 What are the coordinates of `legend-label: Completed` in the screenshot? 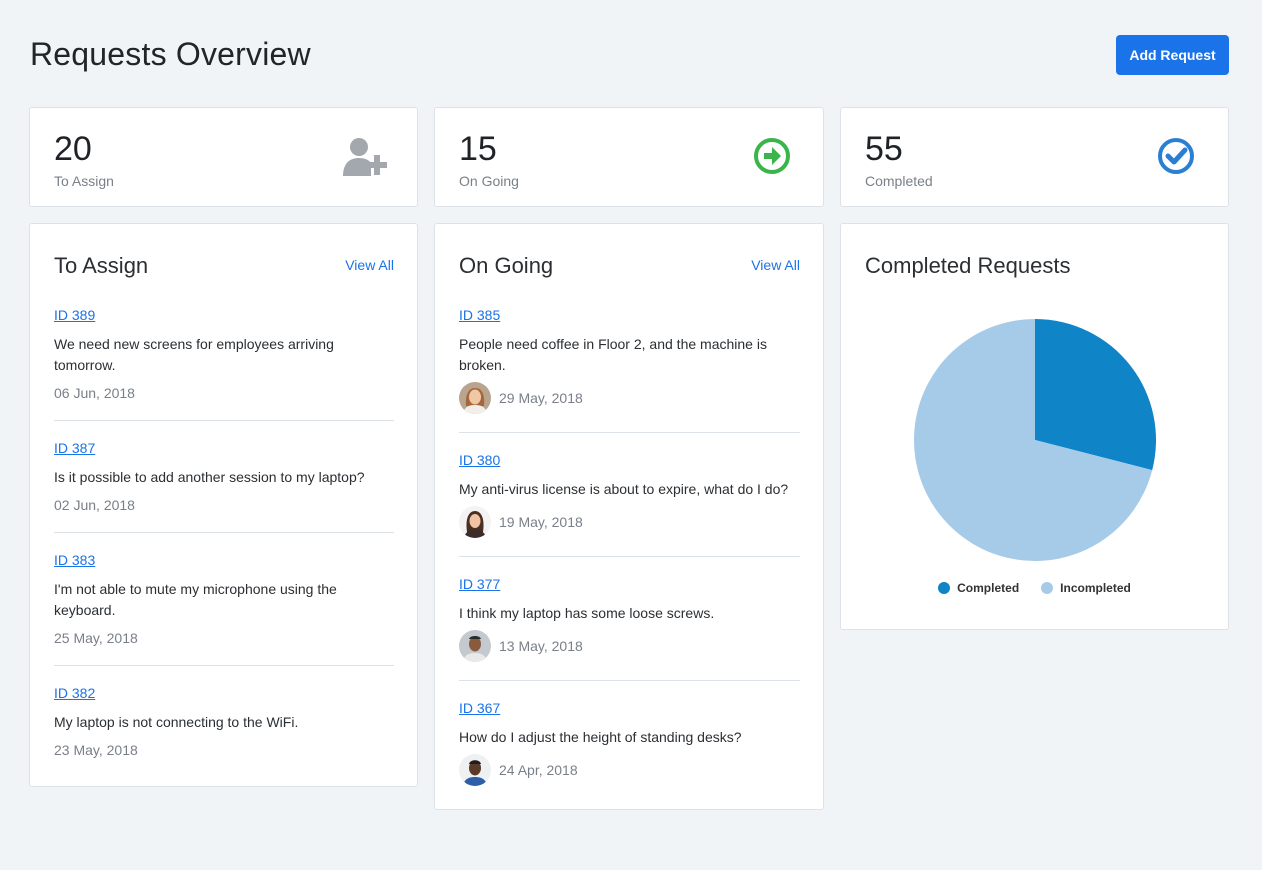 It's located at (988, 588).